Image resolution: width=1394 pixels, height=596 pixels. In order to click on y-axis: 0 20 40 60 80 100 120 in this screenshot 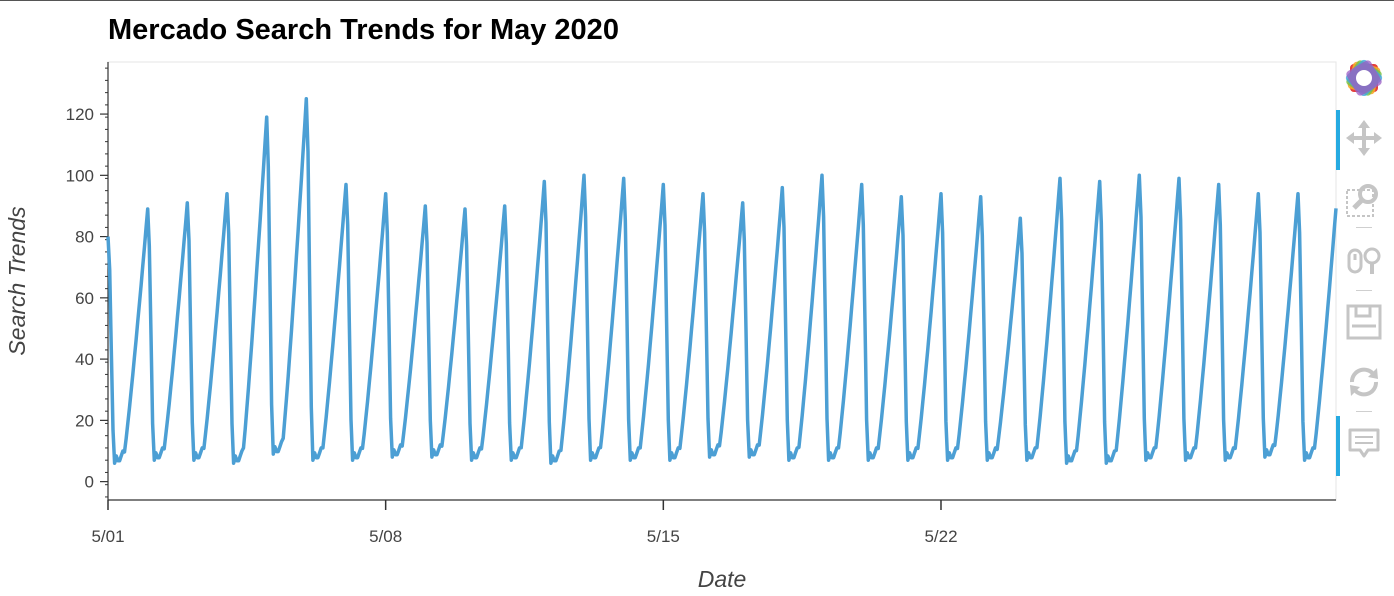, I will do `click(87, 281)`.